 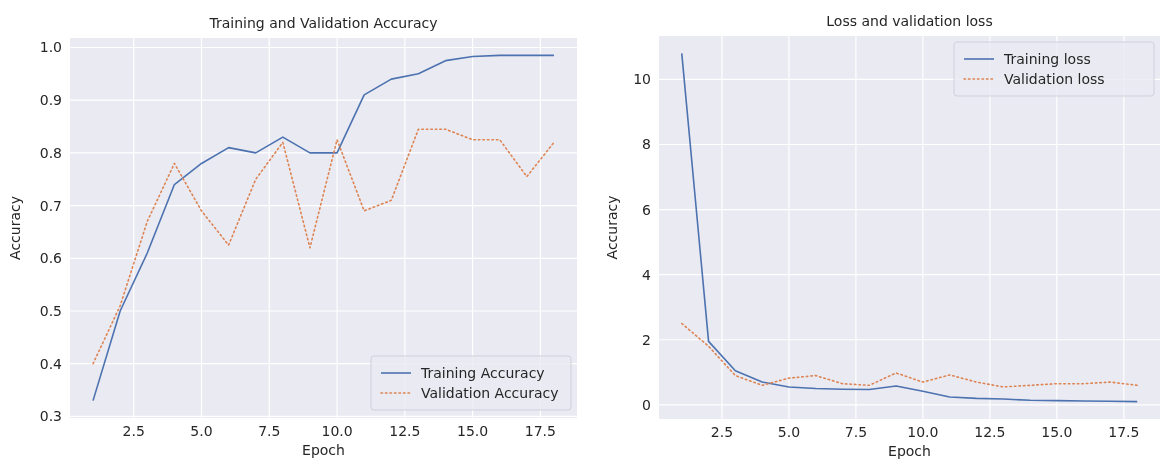 What do you see at coordinates (50, 47) in the screenshot?
I see `y-tick-label: 1.0` at bounding box center [50, 47].